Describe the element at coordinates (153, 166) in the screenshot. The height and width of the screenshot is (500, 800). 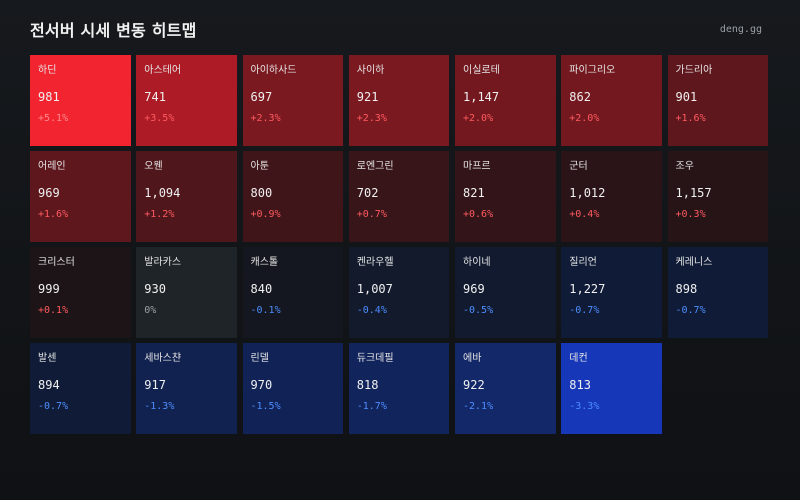
I see `server-name: 오웬` at that location.